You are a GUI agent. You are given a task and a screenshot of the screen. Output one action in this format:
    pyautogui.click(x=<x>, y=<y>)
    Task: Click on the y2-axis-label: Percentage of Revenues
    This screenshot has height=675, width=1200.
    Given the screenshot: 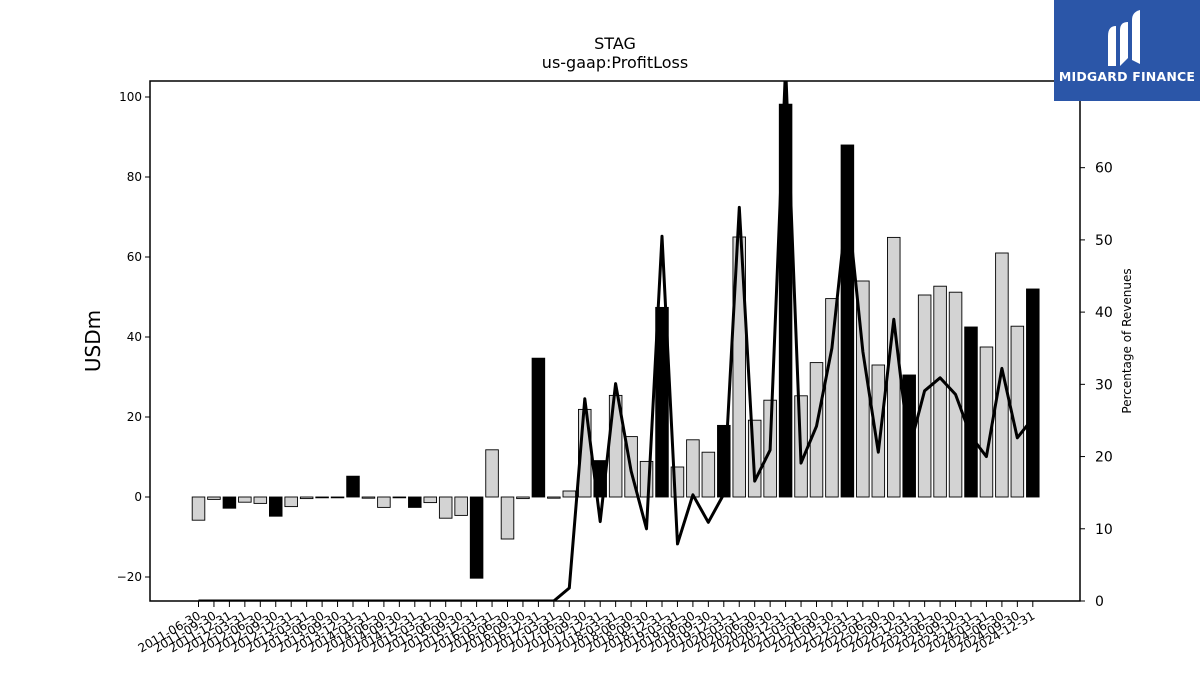 What is the action you would take?
    pyautogui.click(x=1127, y=340)
    